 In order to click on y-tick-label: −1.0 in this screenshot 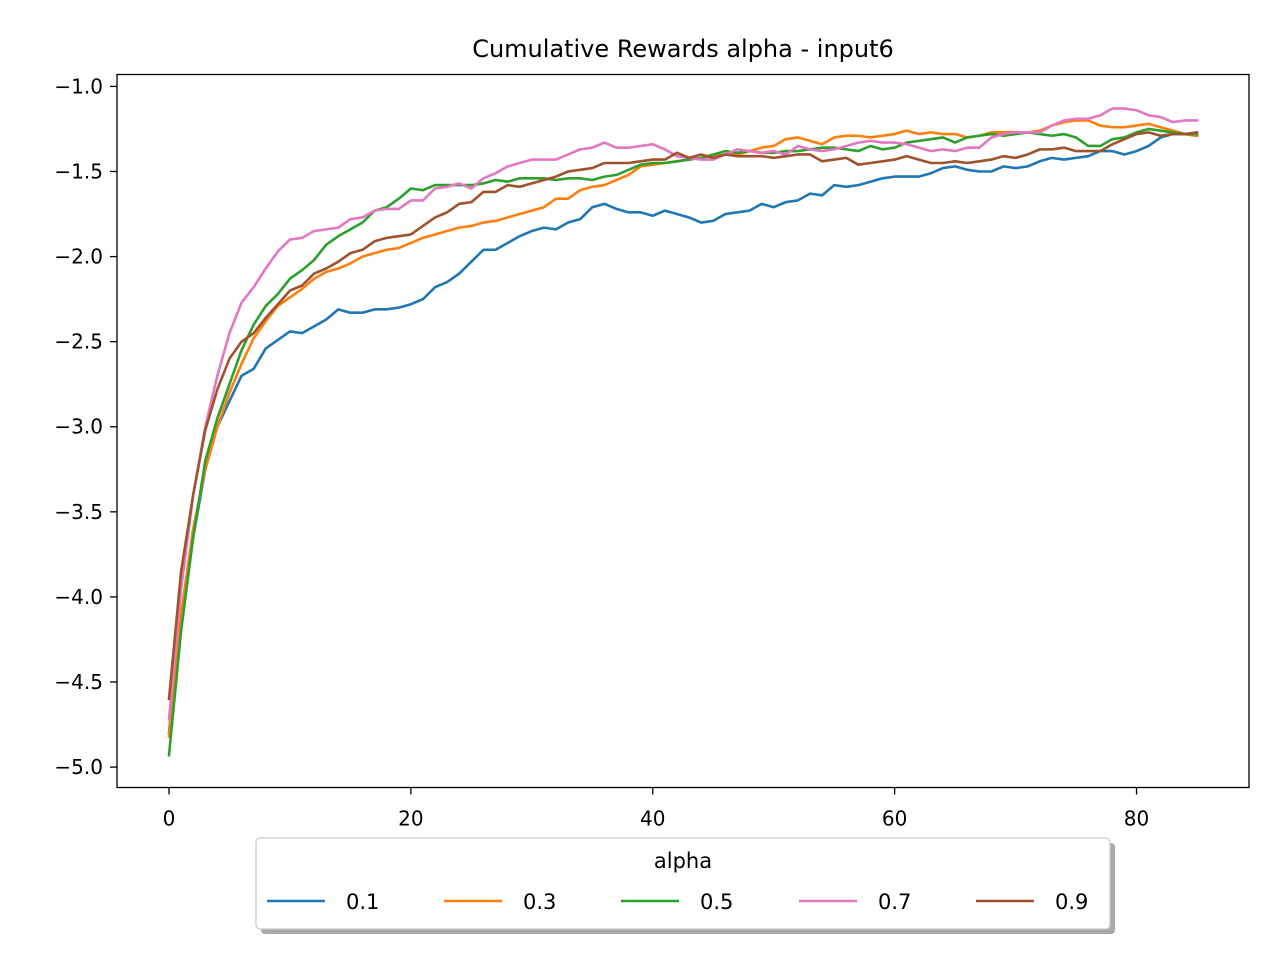, I will do `click(78, 86)`.